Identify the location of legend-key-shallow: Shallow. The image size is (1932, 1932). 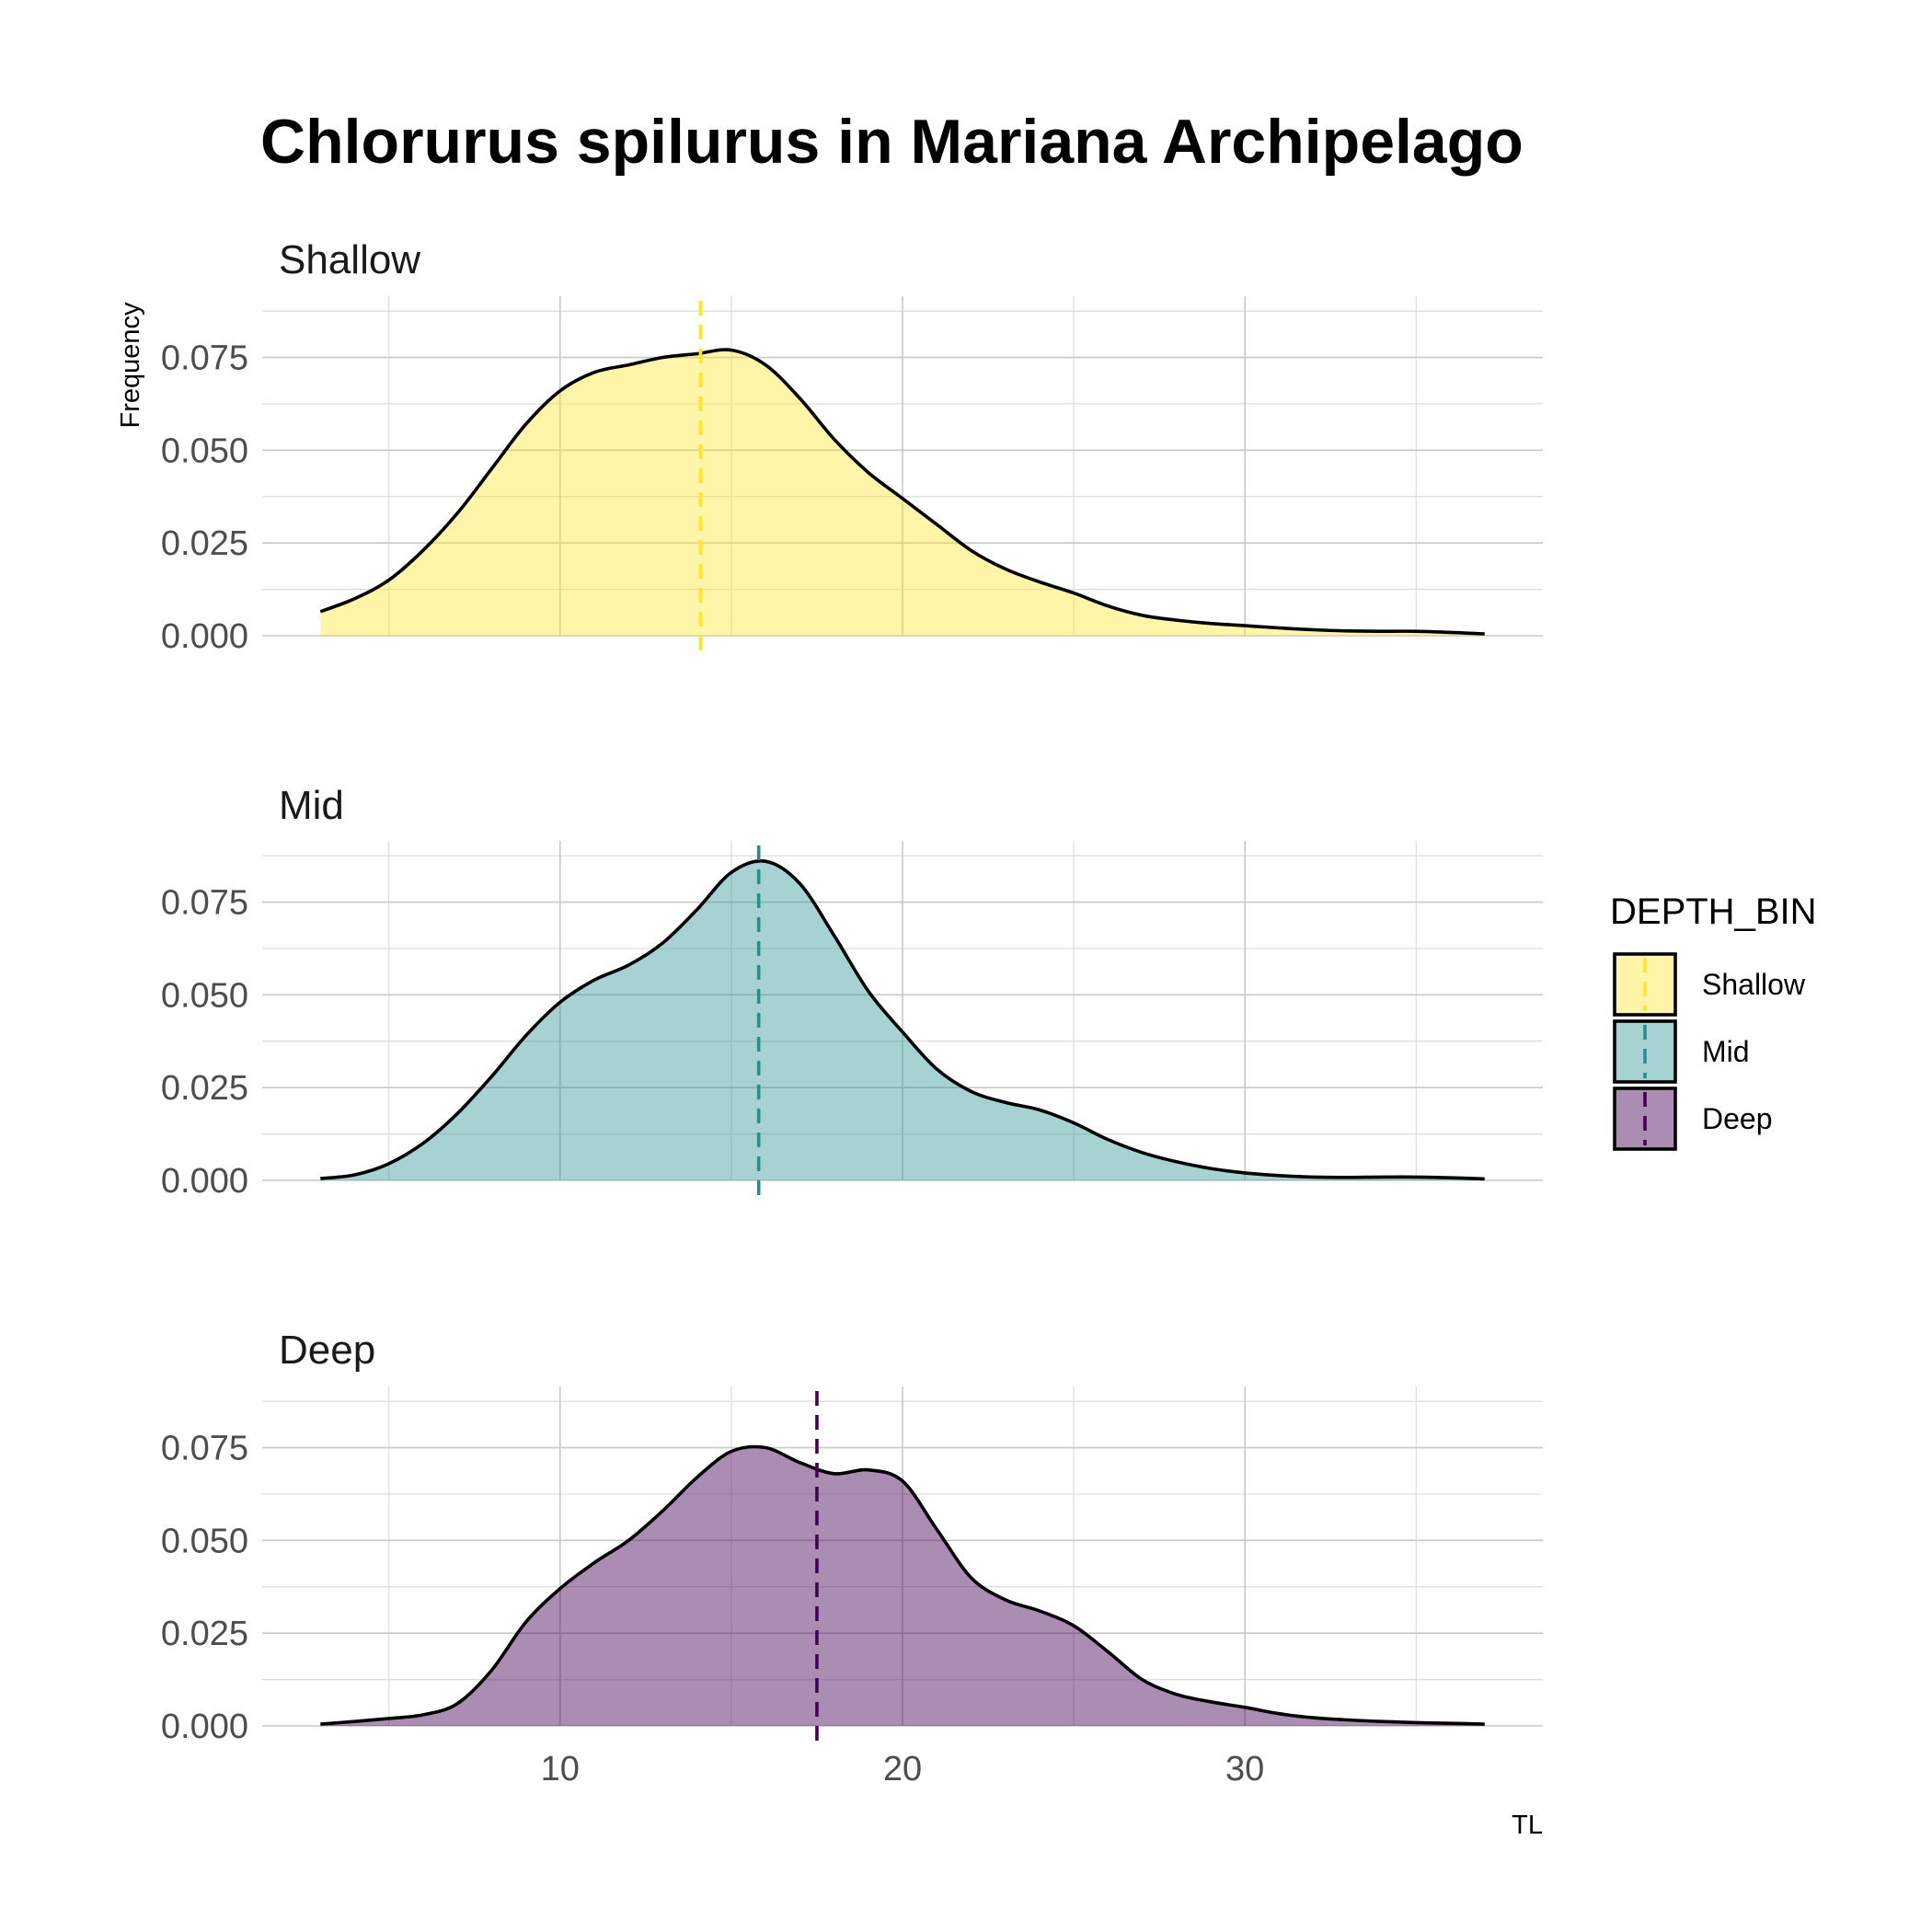
(1709, 984).